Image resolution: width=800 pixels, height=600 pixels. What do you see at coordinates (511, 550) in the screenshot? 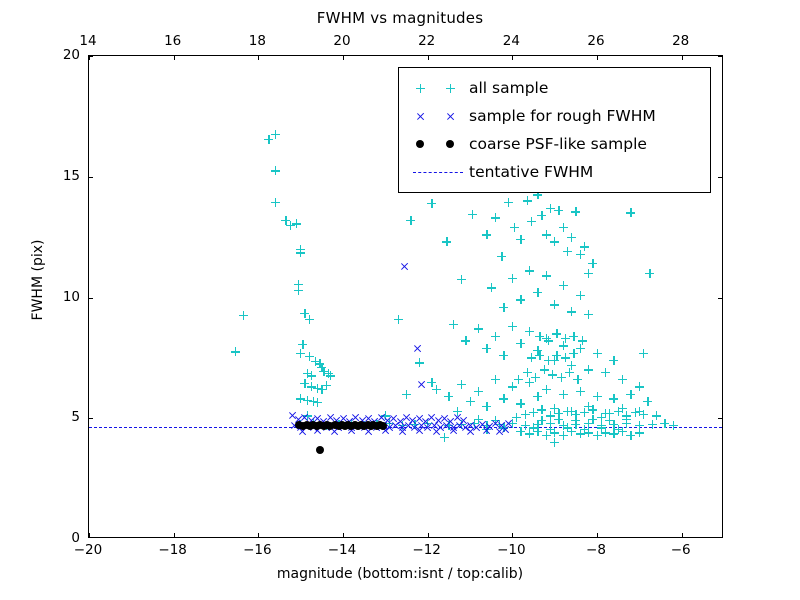
I see `x-tick-label-bottom: −10` at bounding box center [511, 550].